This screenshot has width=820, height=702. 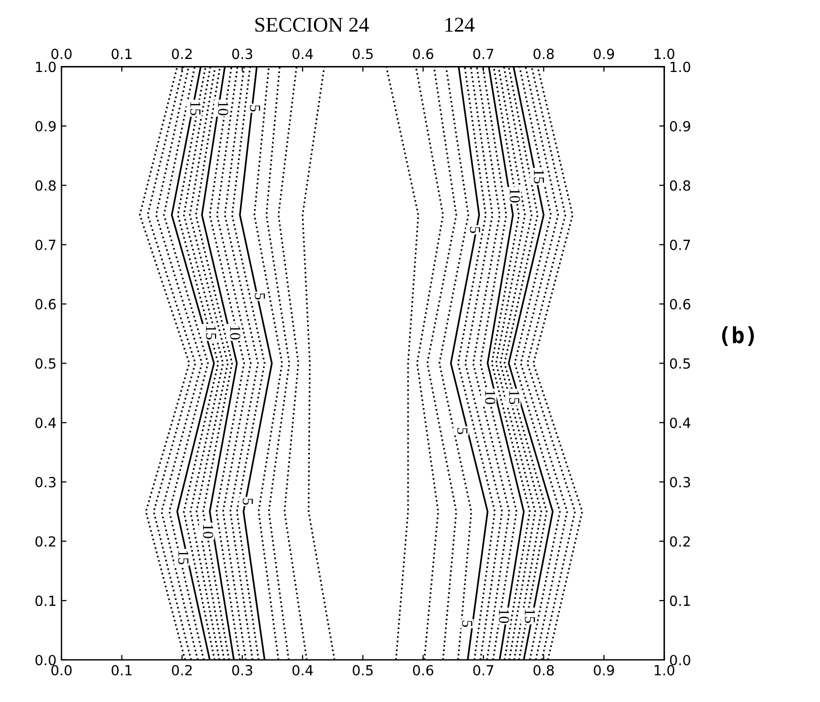 What do you see at coordinates (680, 660) in the screenshot?
I see `y2-tick-label: 0.0` at bounding box center [680, 660].